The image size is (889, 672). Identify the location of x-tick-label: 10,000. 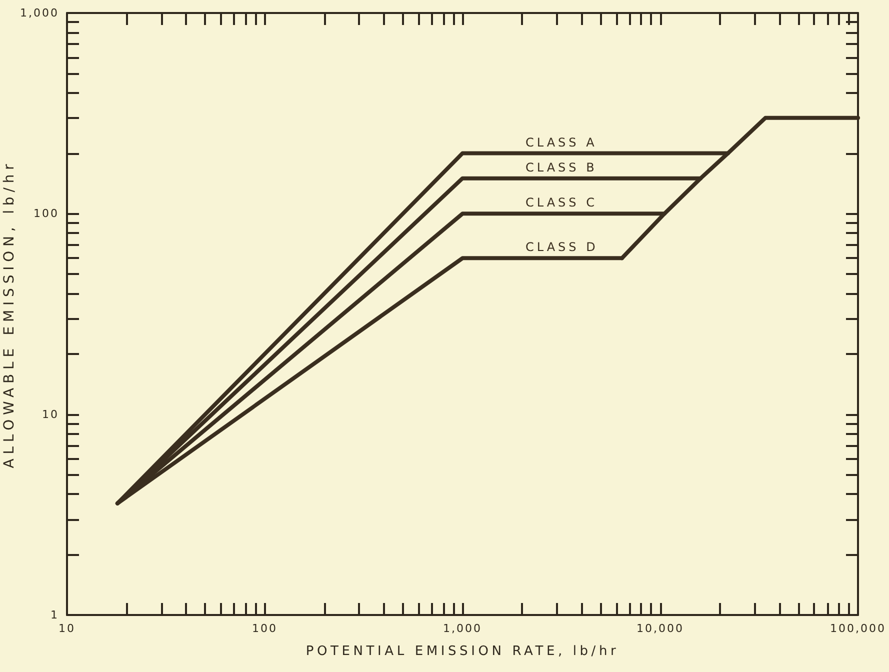
(660, 628).